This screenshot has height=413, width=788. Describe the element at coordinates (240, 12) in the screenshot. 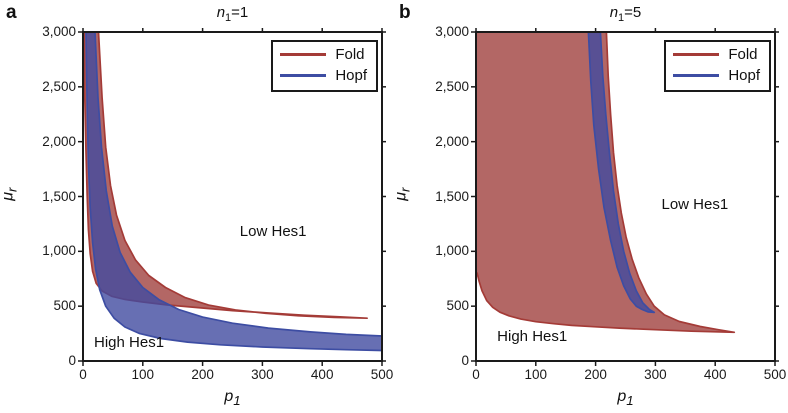

I see `title-value: =1` at that location.